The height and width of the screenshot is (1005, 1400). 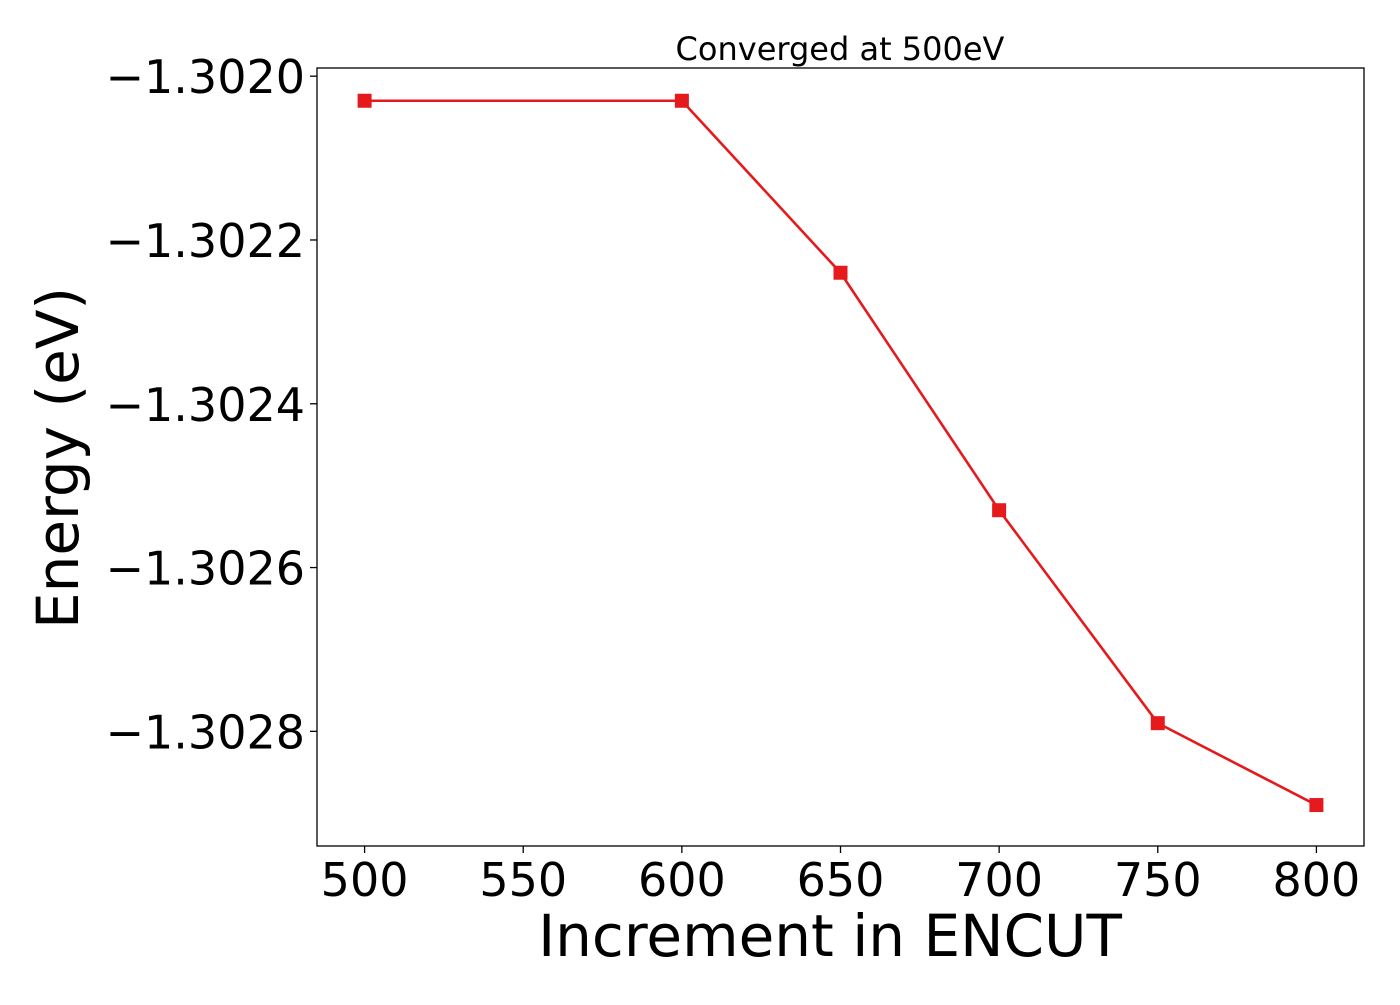 I want to click on x-tick-label: 700, so click(x=999, y=880).